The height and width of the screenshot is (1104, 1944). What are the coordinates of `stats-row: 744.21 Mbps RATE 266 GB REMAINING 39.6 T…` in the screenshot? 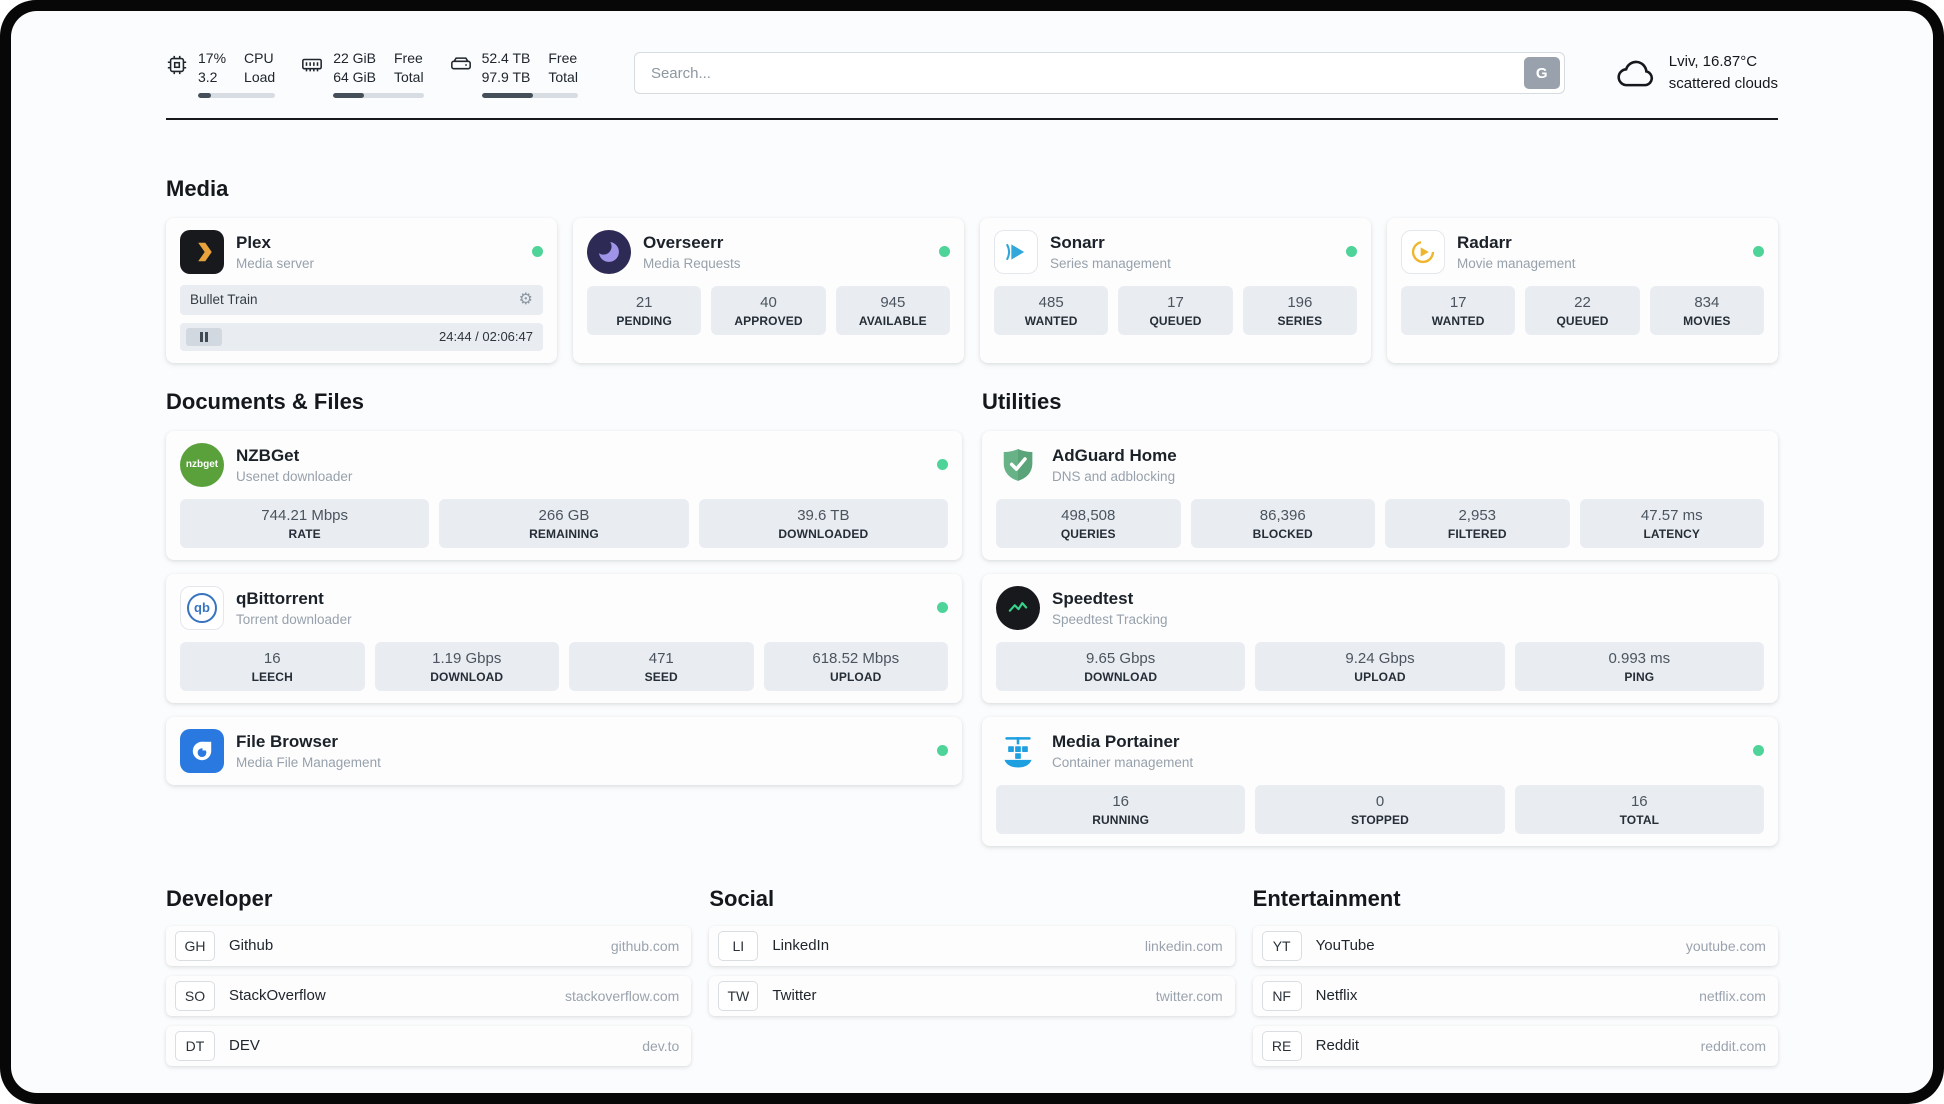 It's located at (564, 523).